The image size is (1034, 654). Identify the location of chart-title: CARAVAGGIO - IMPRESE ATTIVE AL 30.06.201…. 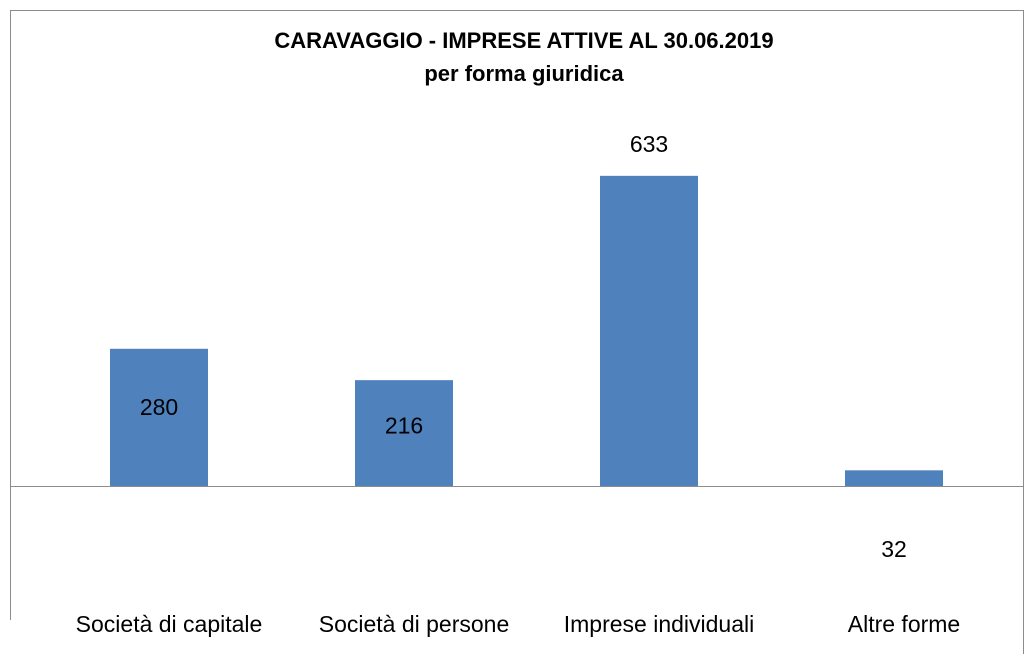
(523, 40).